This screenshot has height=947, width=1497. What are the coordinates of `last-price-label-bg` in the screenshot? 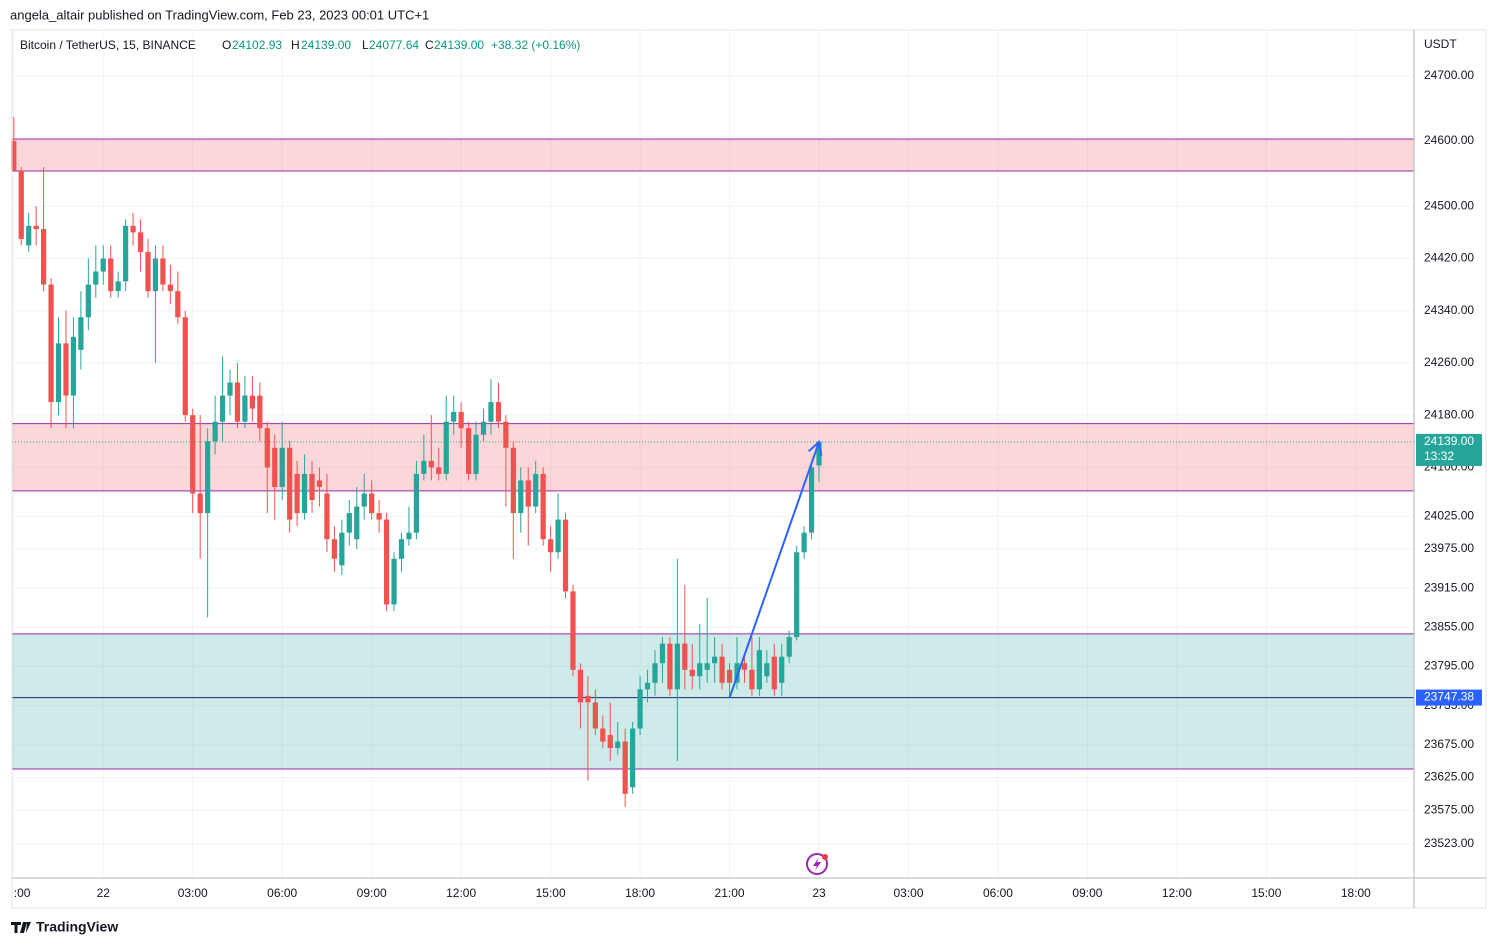 It's located at (1449, 449).